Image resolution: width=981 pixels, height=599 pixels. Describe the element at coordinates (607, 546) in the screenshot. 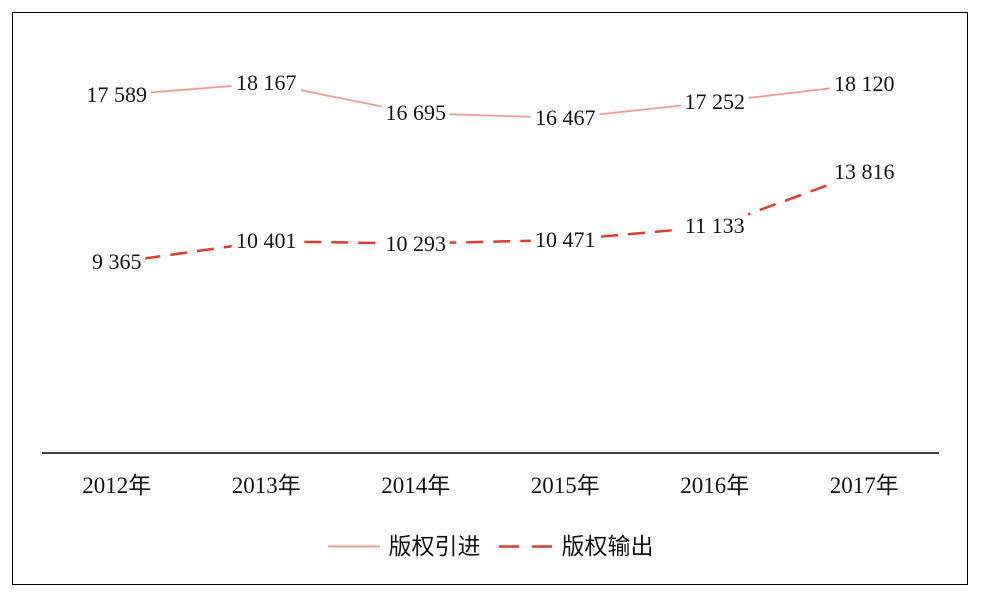

I see `legend-label-copyright-exports: 版权输出` at that location.